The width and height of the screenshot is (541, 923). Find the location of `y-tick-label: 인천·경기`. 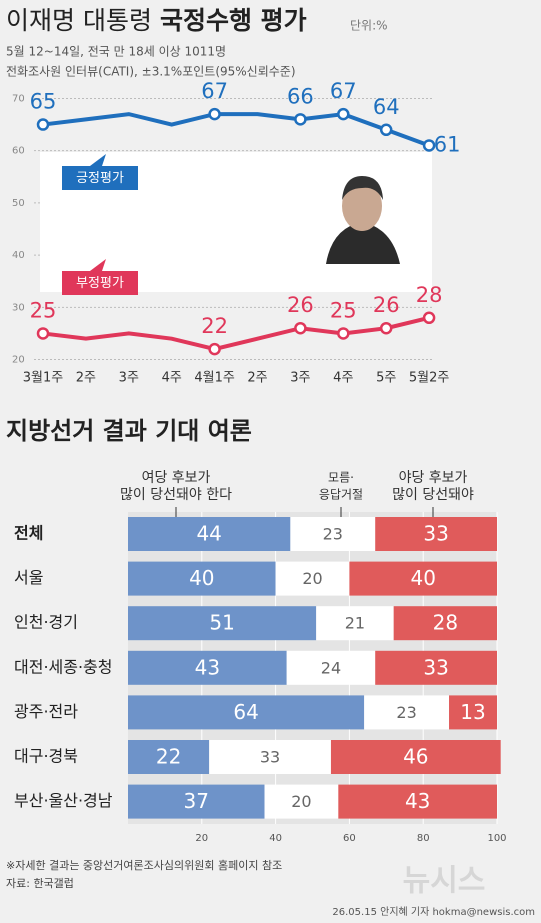

y-tick-label: 인천·경기 is located at coordinates (46, 622).